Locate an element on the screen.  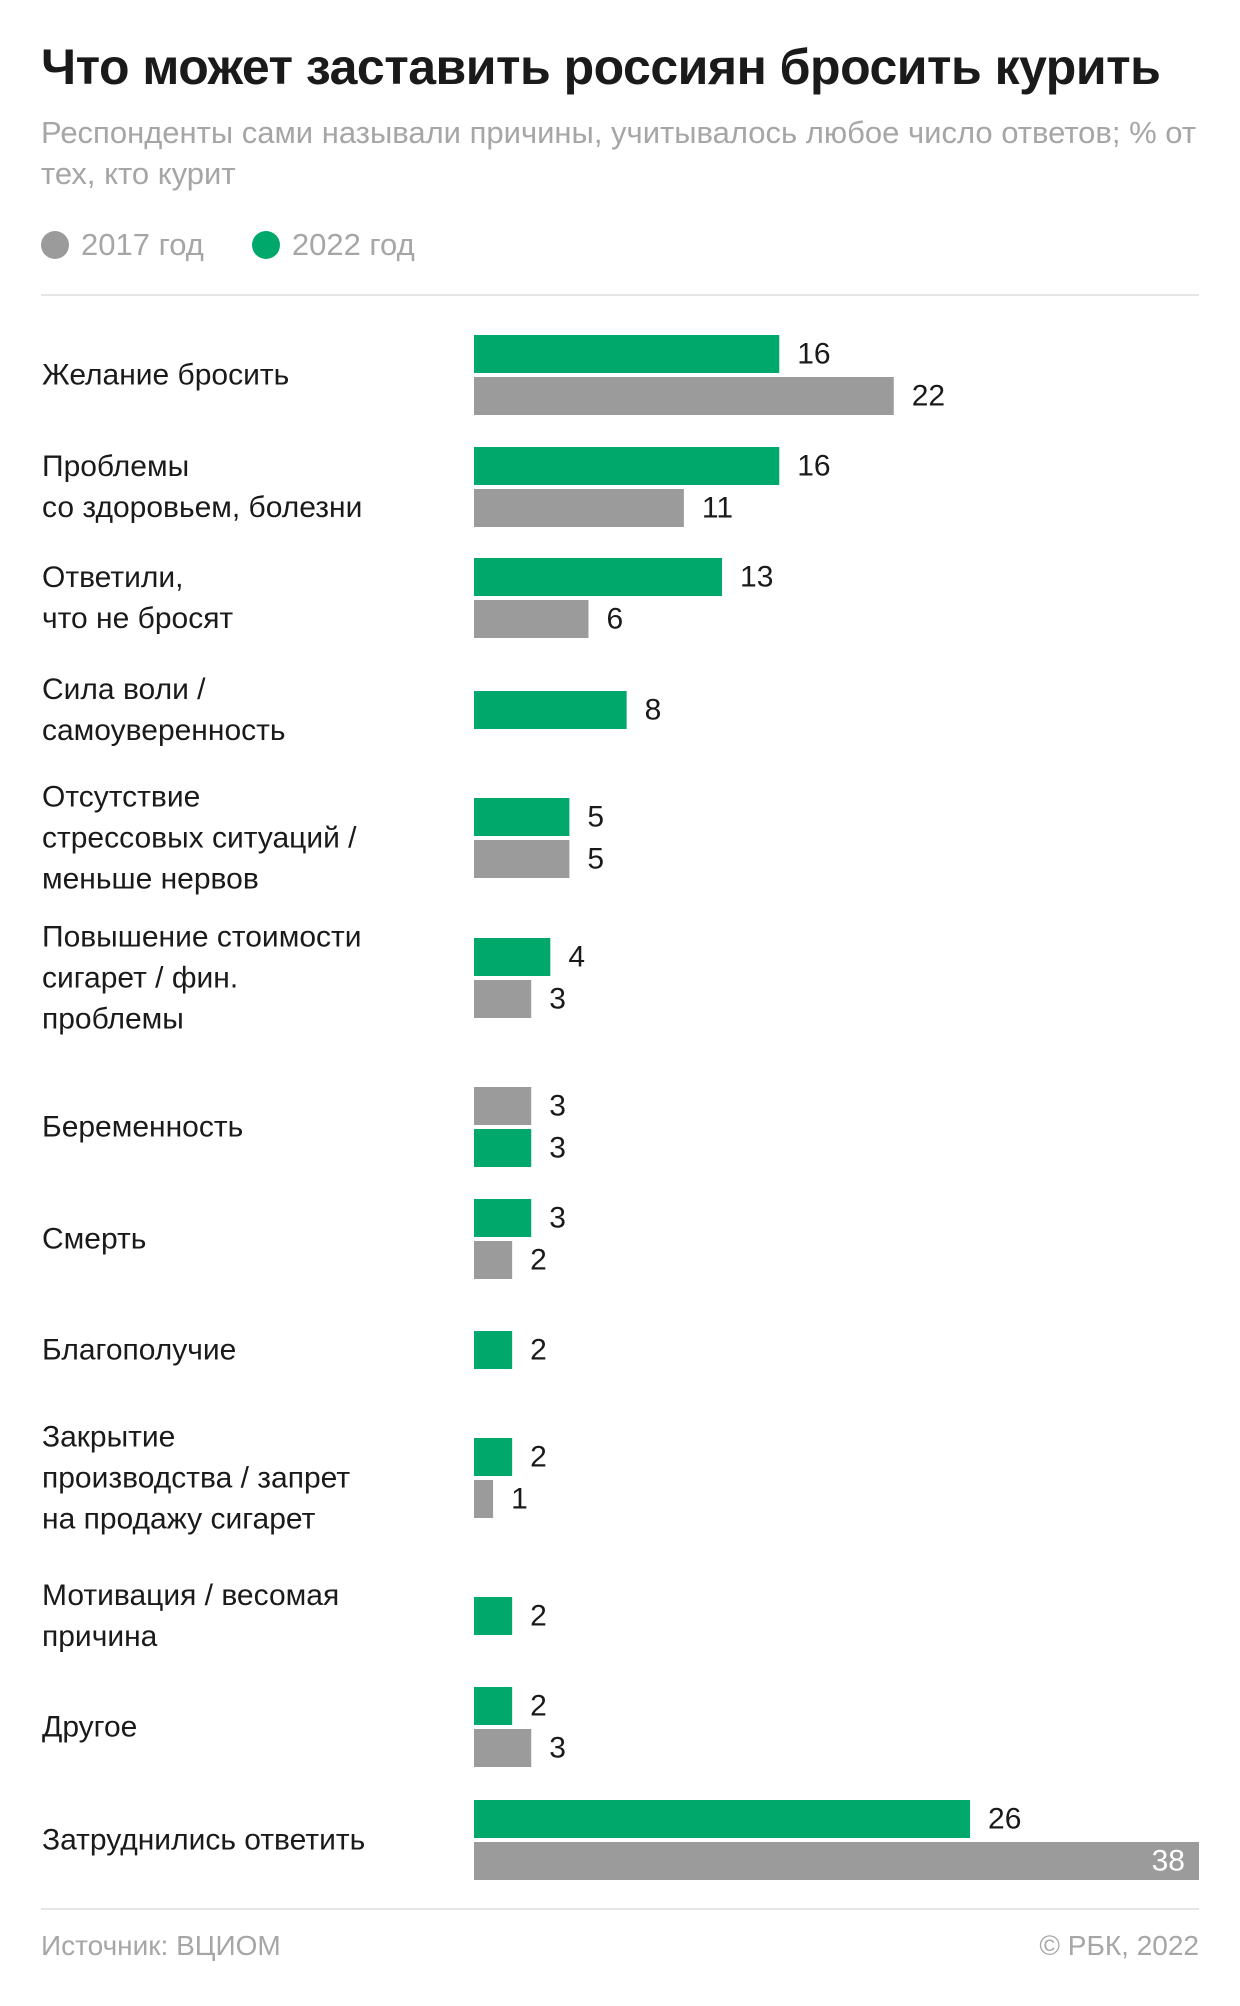
legend: 2017 год 2022 год is located at coordinates (252, 245).